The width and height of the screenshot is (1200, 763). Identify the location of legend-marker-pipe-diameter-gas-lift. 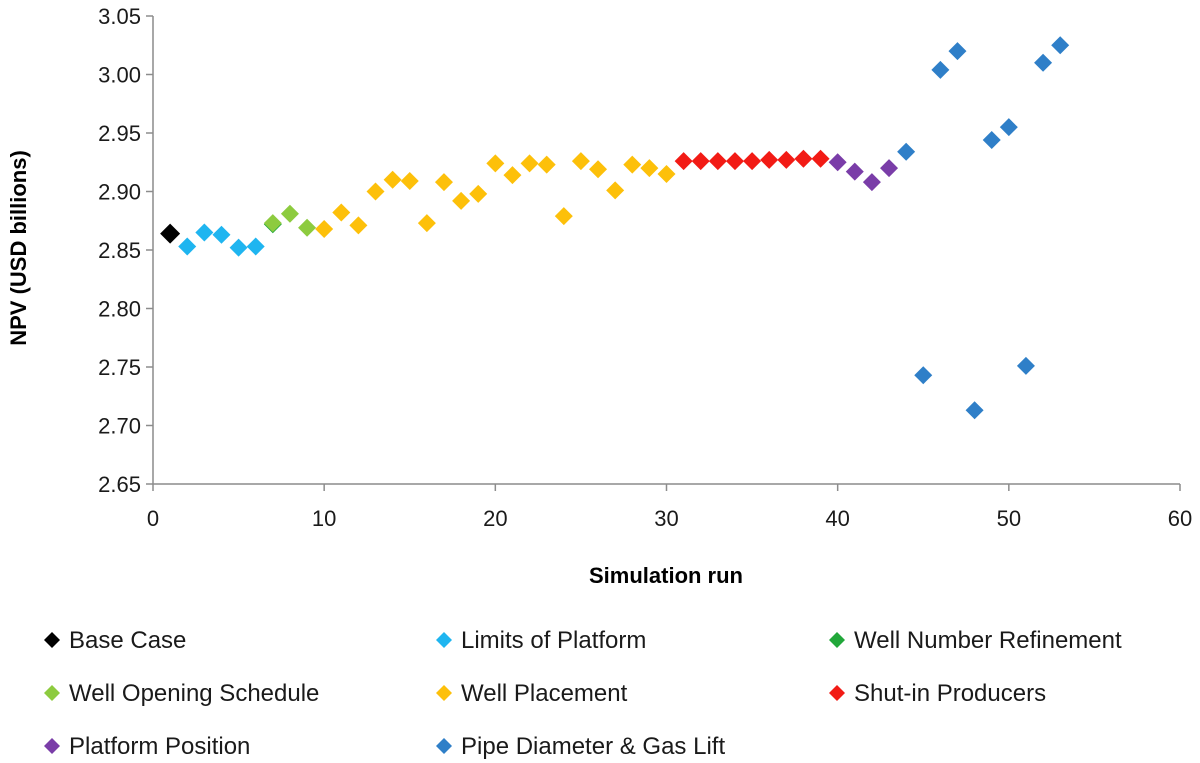
(444, 746).